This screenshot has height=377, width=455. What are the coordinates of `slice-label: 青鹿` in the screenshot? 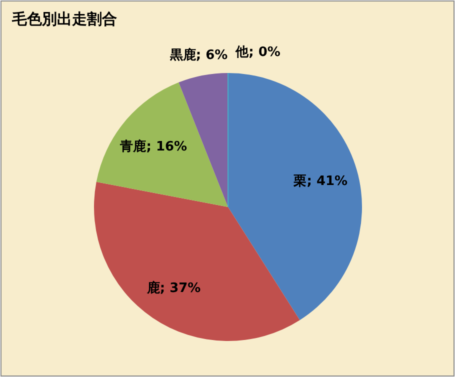 It's located at (132, 146).